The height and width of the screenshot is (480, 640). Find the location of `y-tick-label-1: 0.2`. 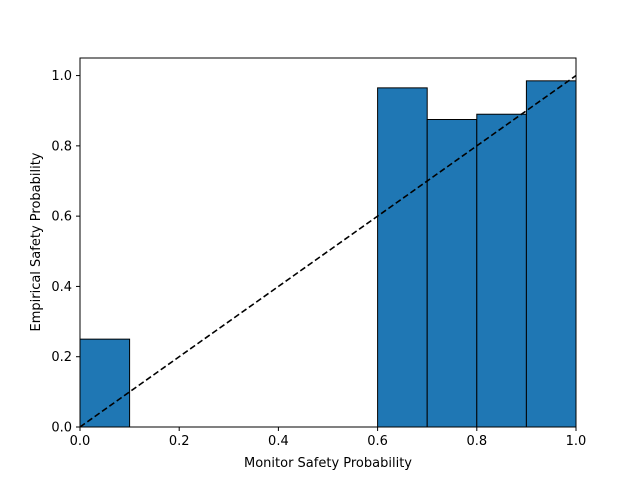

y-tick-label-1: 0.2 is located at coordinates (61, 357).